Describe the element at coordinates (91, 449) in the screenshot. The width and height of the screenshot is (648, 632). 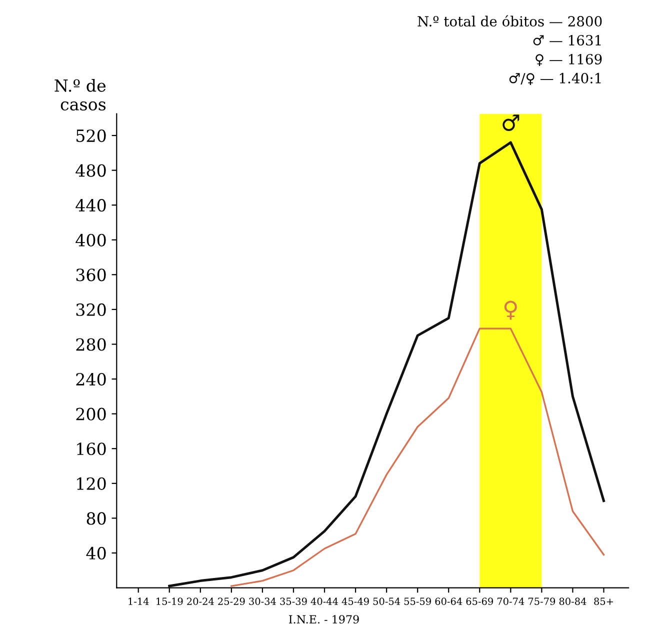
I see `y-tick-label: 160` at that location.